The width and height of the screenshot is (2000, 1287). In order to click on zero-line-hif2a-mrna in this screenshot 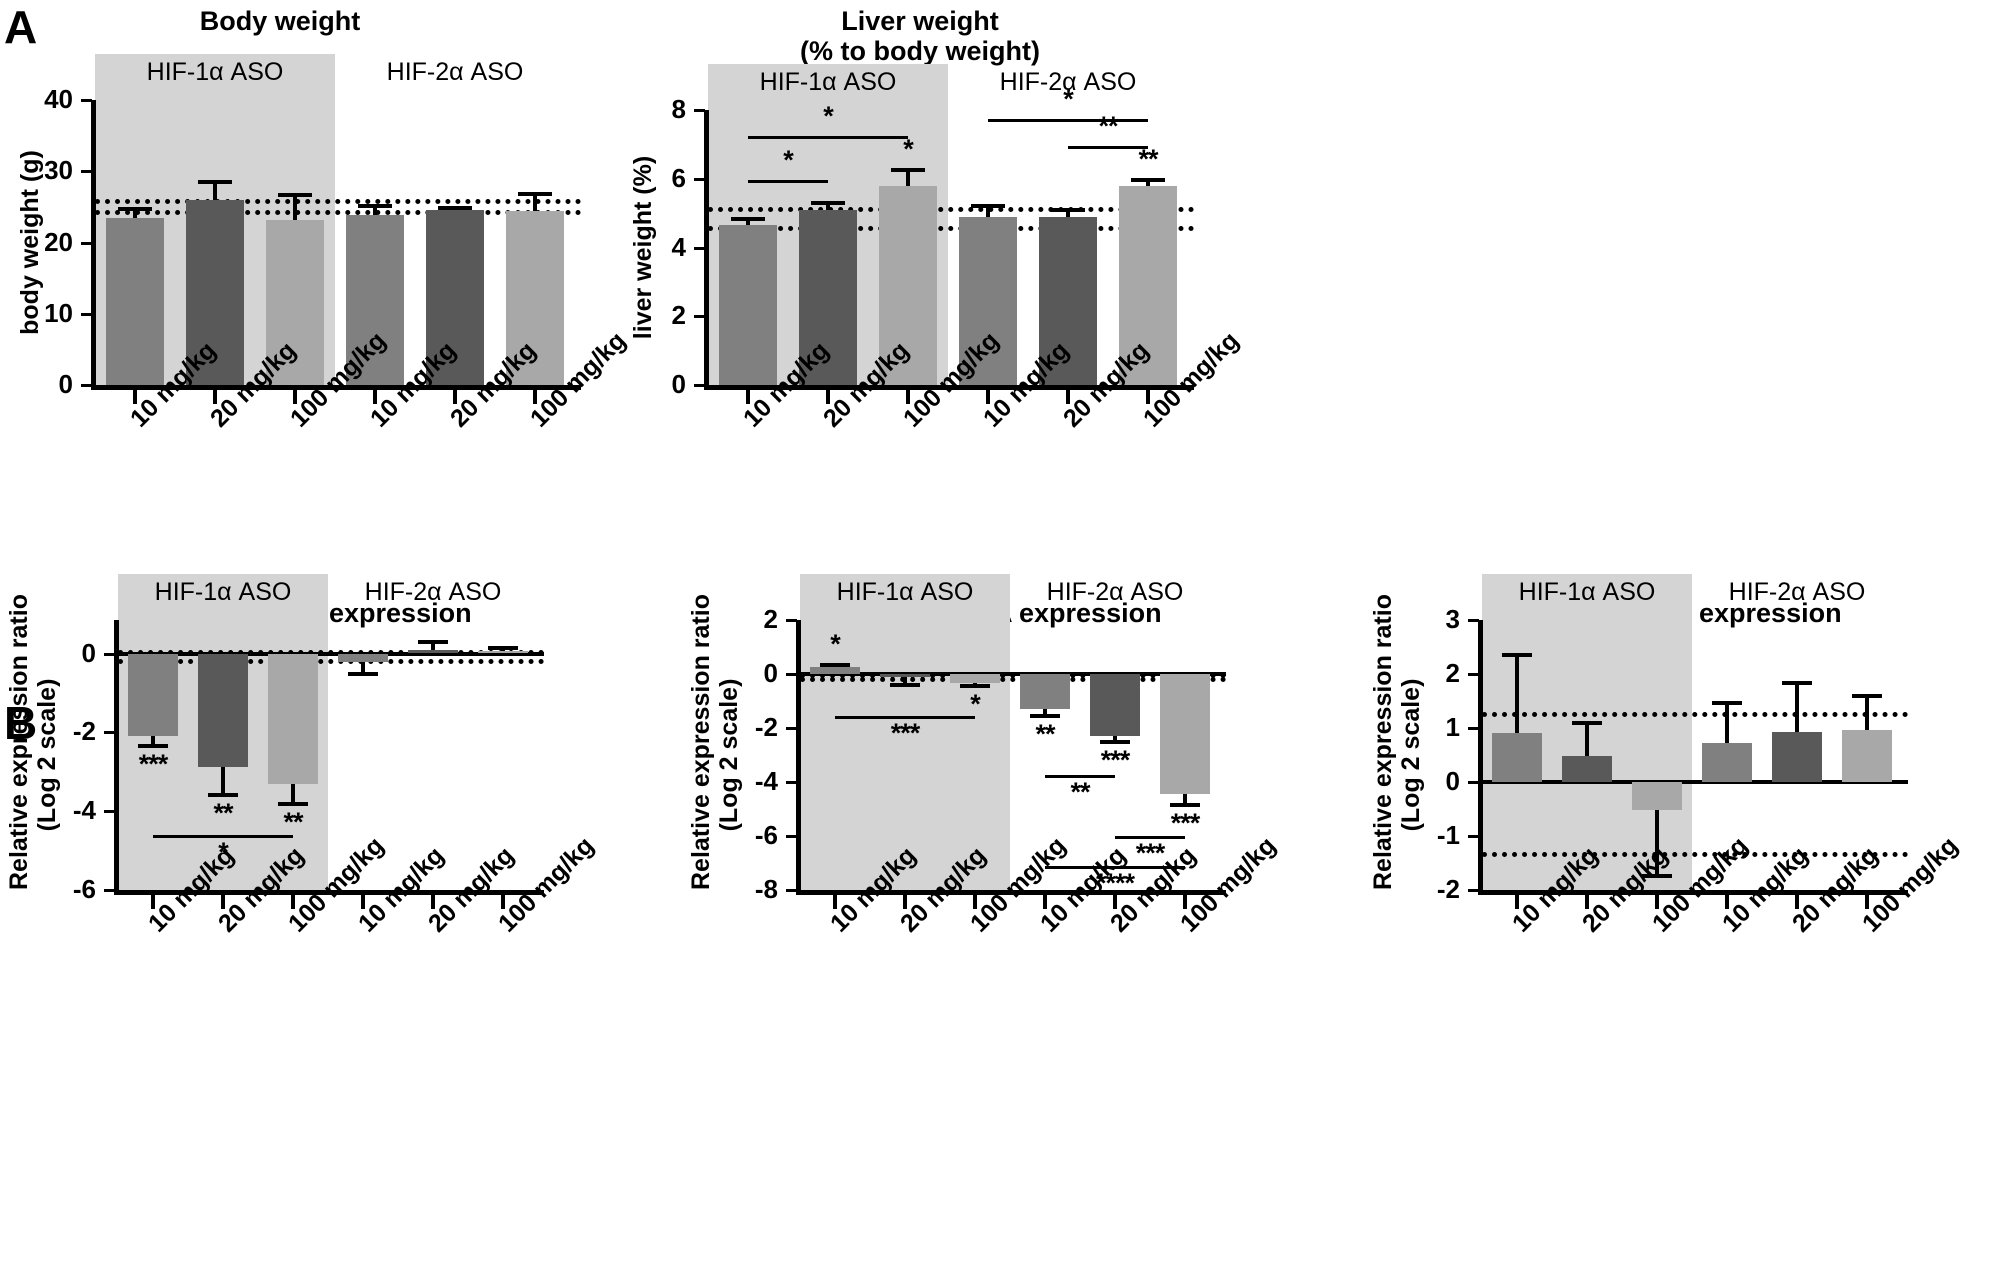, I will do `click(1011, 674)`.